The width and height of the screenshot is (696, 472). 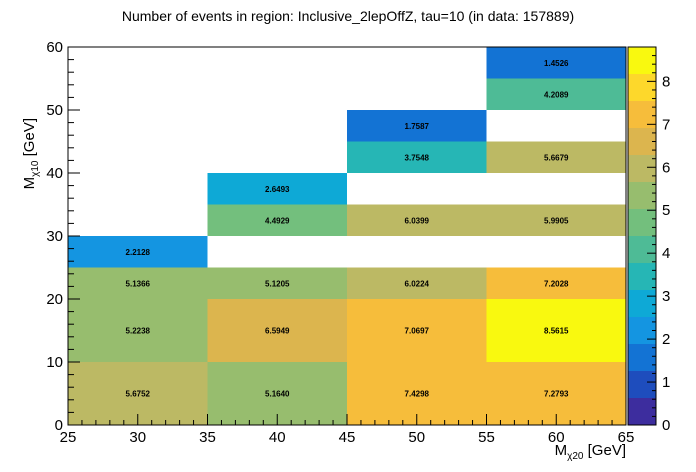 I want to click on color-scale-bar, so click(x=642, y=236).